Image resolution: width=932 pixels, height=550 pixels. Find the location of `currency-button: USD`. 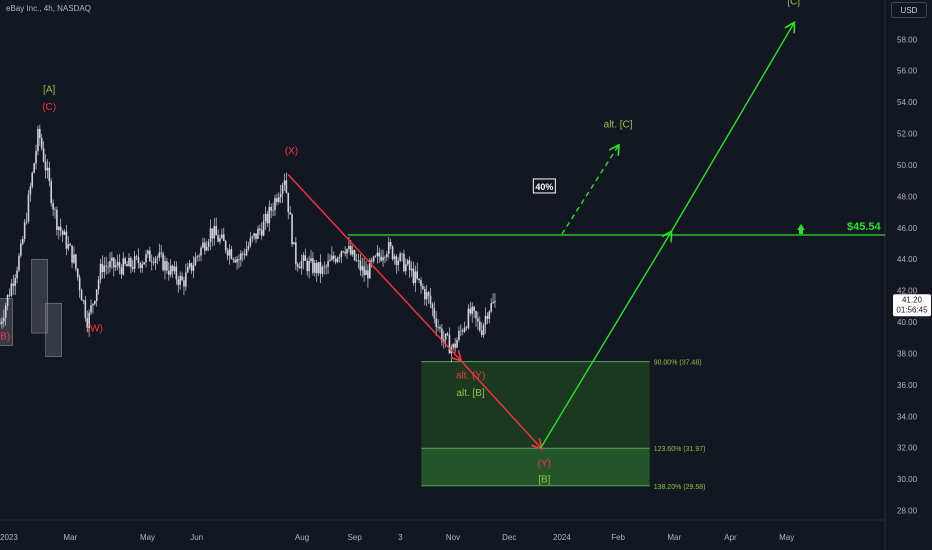

currency-button: USD is located at coordinates (909, 10).